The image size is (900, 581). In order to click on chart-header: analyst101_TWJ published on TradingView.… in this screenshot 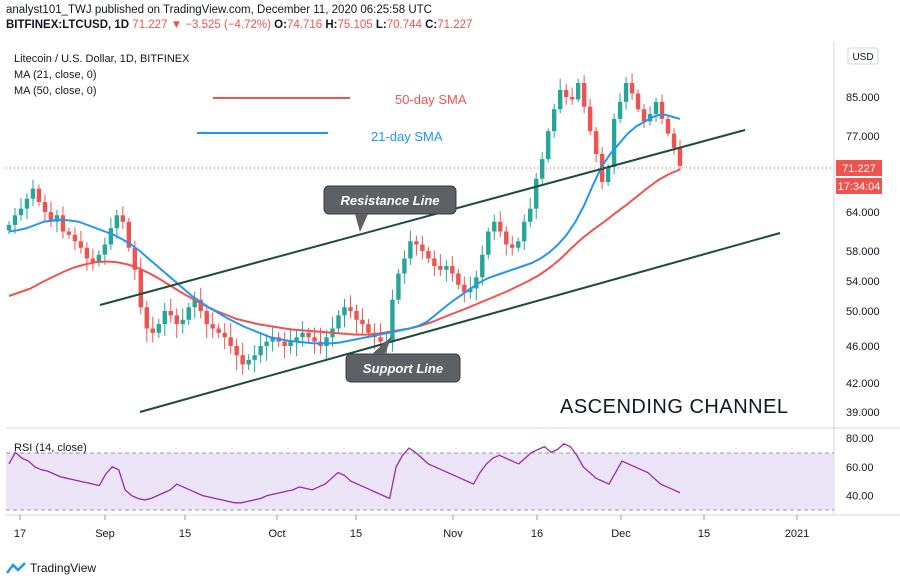, I will do `click(239, 18)`.